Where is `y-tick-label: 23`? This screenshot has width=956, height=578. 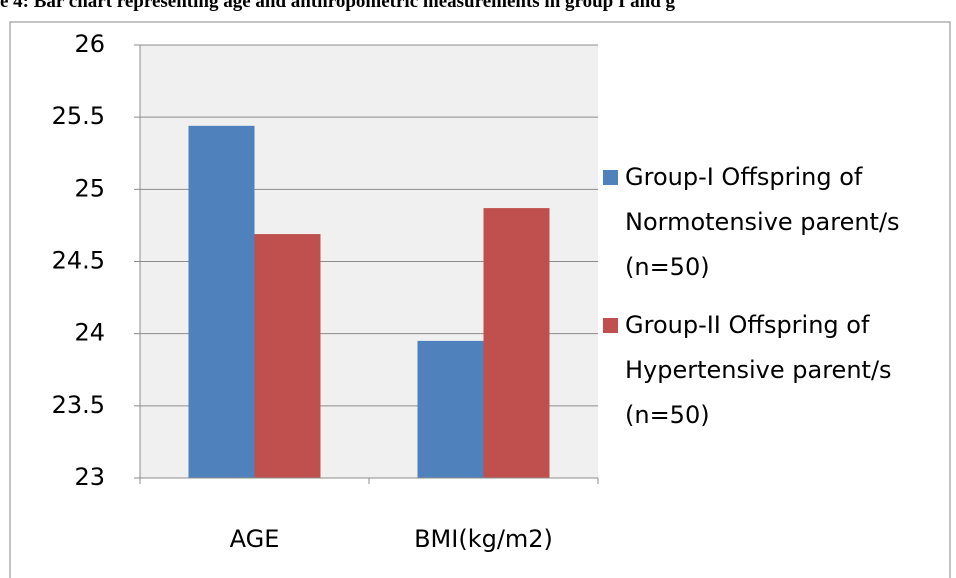
y-tick-label: 23 is located at coordinates (89, 477).